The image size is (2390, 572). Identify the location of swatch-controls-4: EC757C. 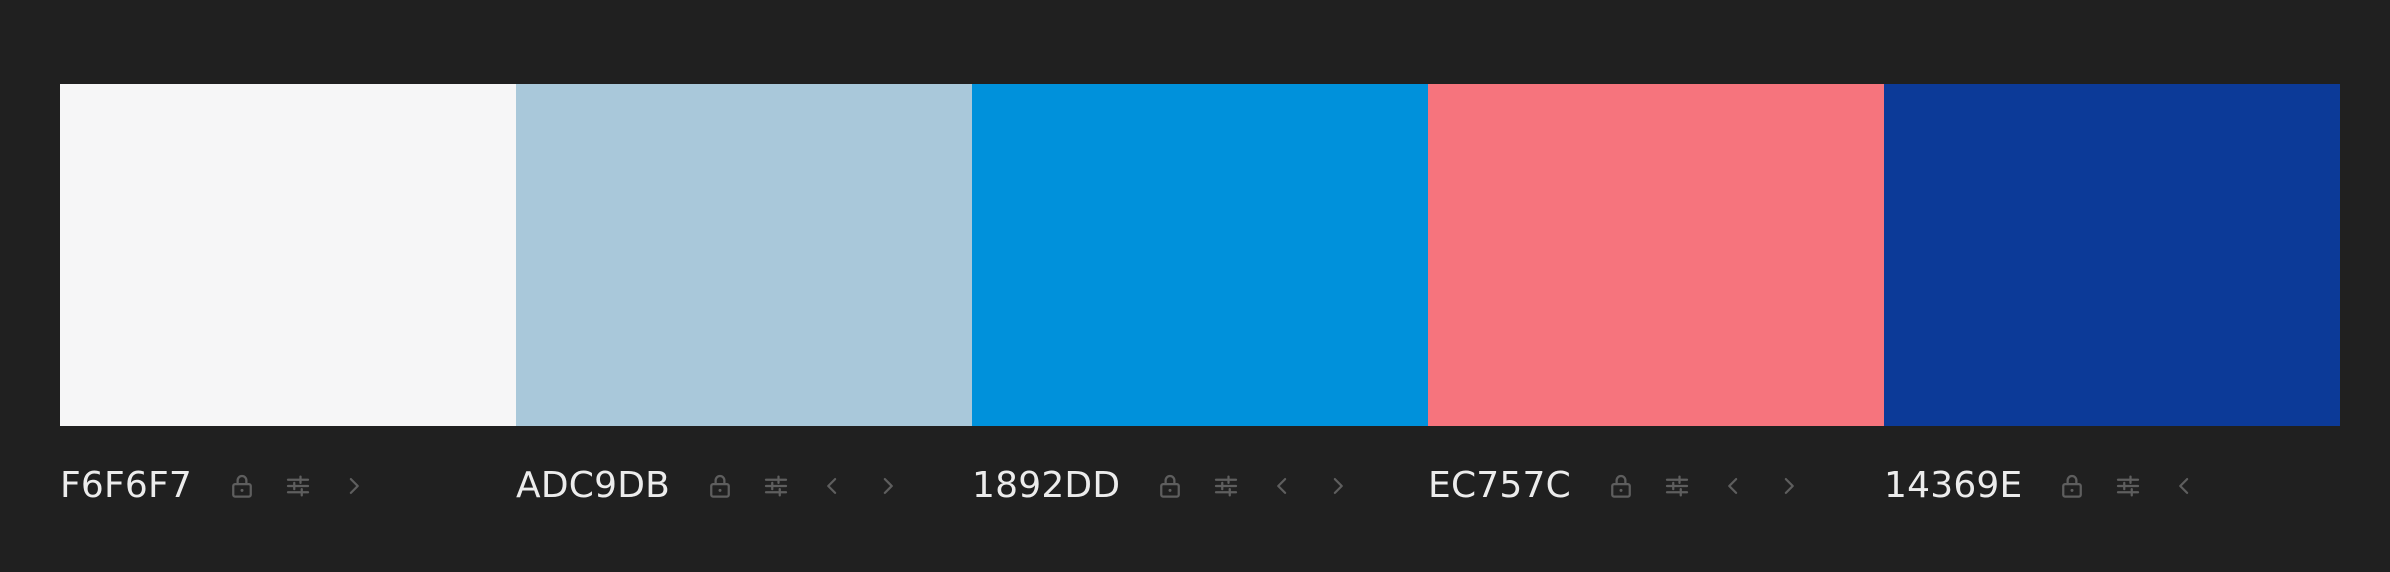
(1656, 486).